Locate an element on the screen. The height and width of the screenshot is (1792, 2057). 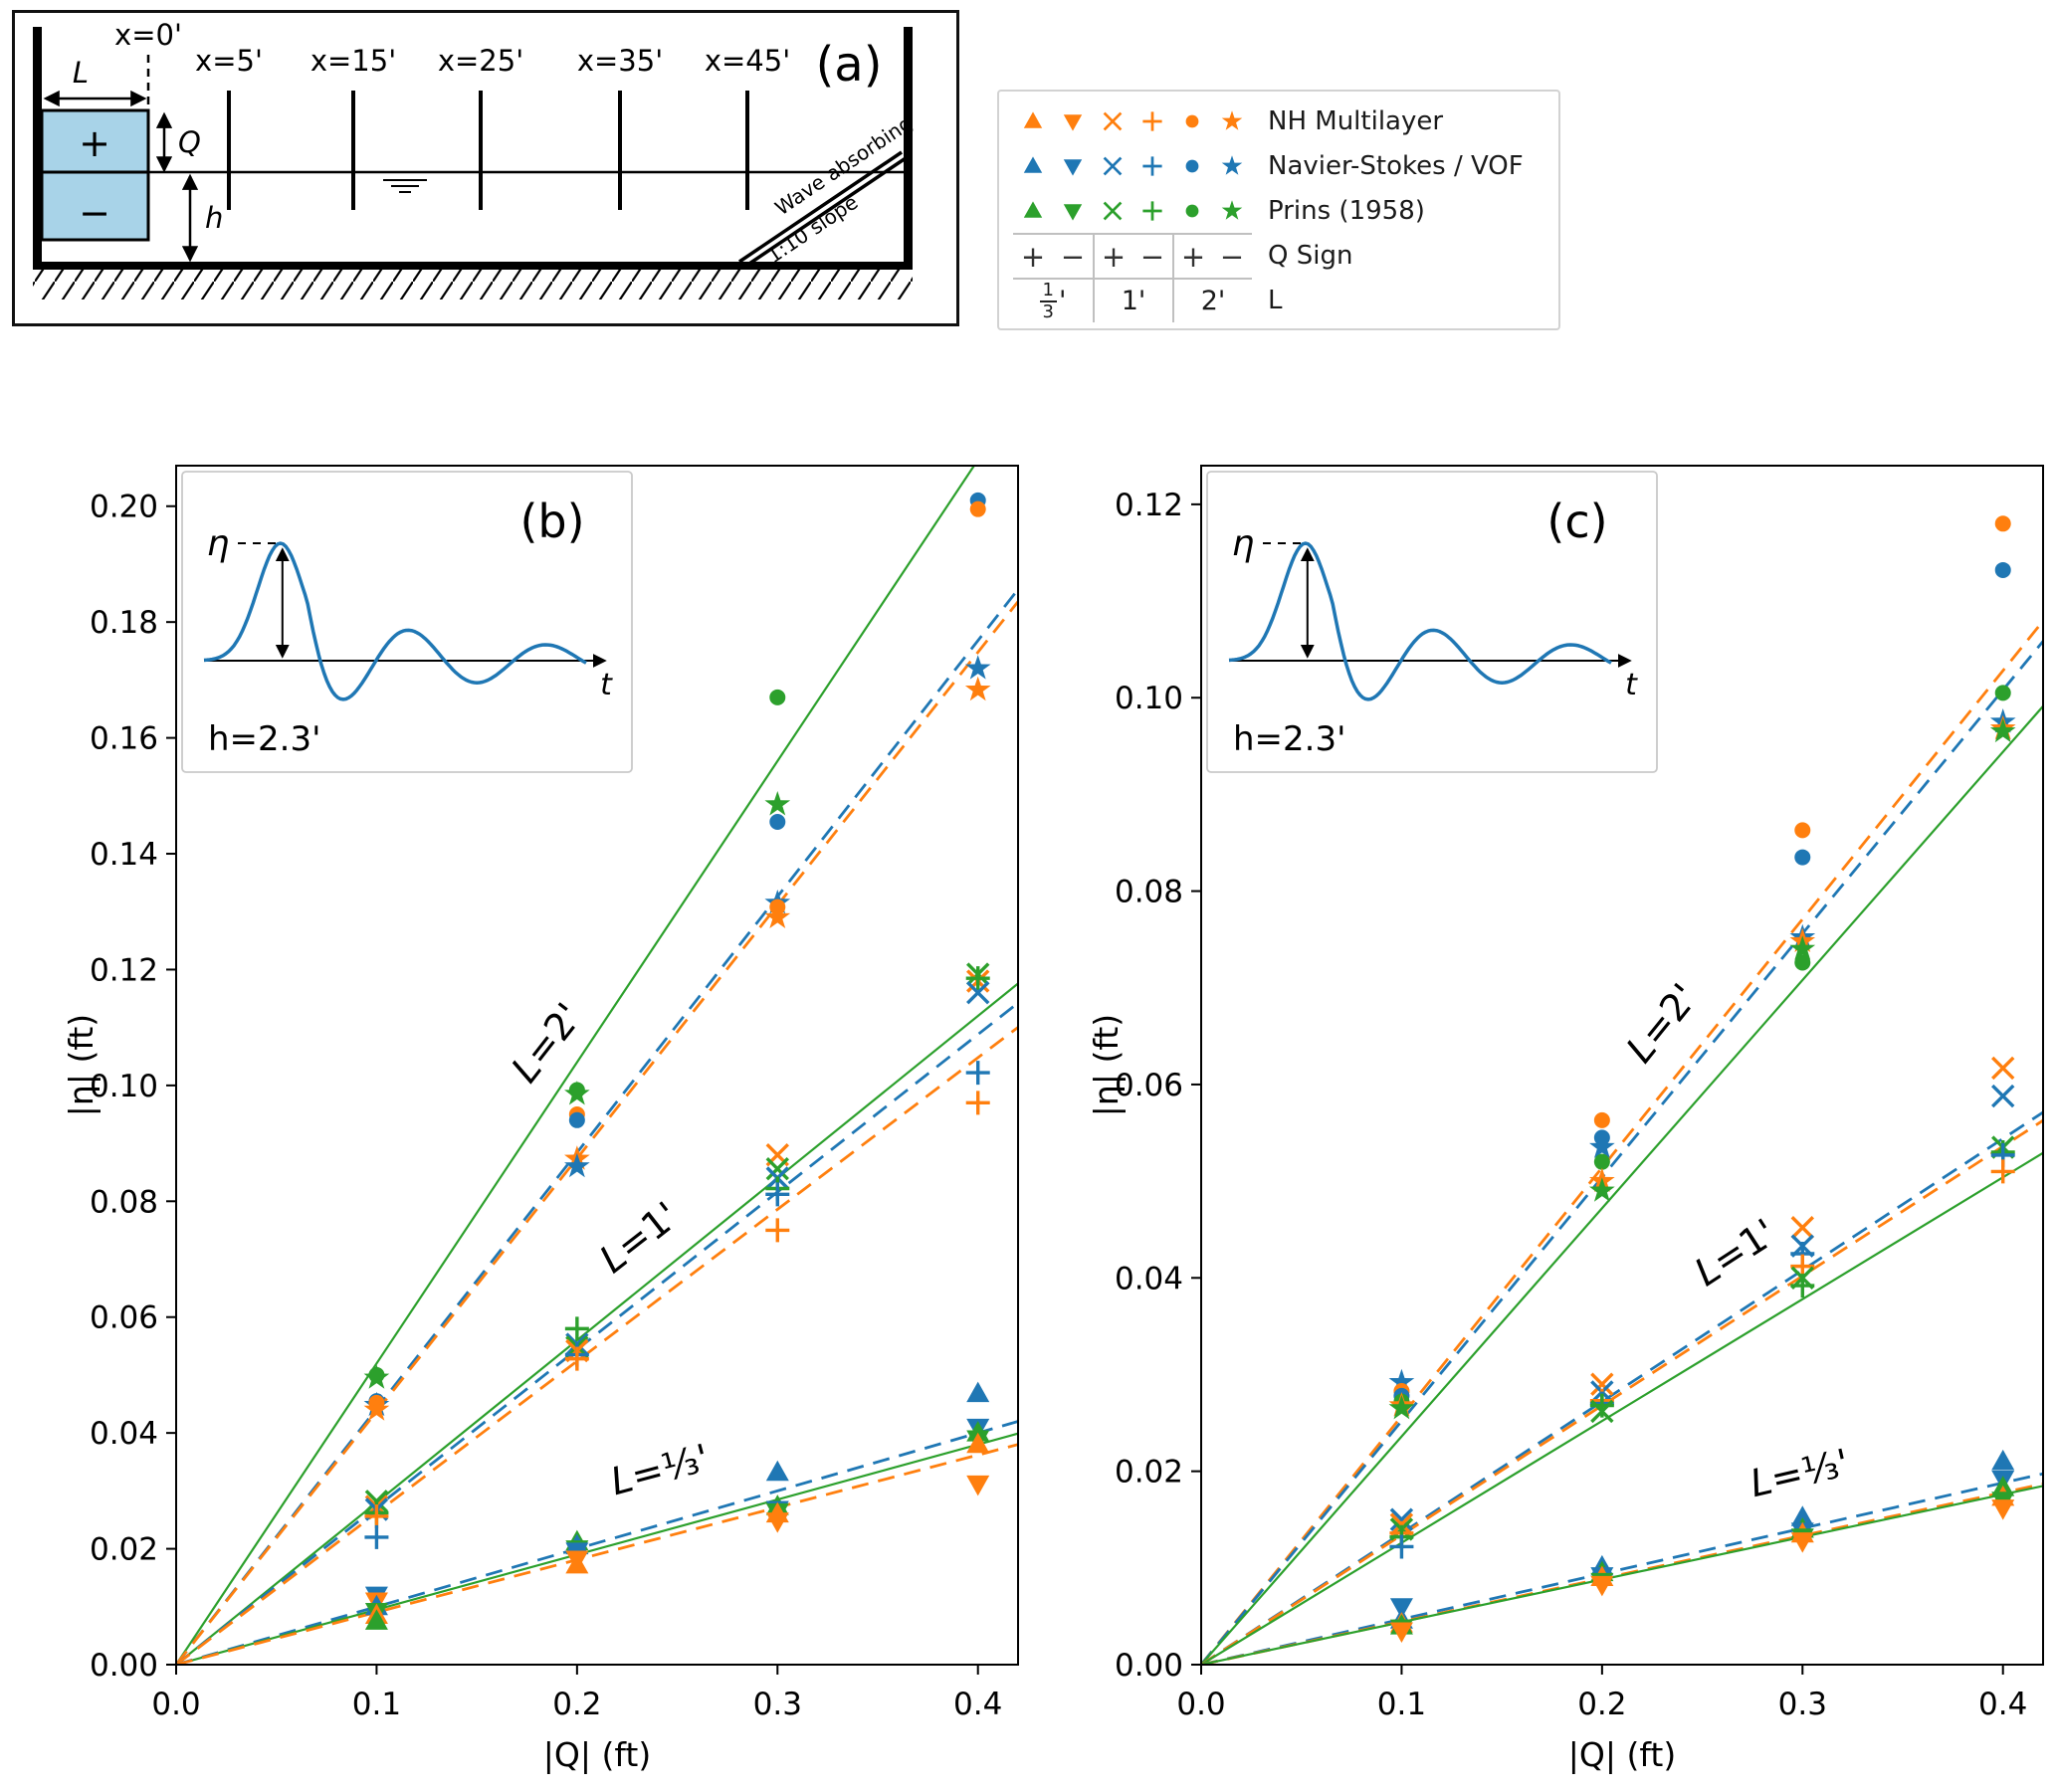
legend-L-value: 1 3 ' is located at coordinates (1053, 300).